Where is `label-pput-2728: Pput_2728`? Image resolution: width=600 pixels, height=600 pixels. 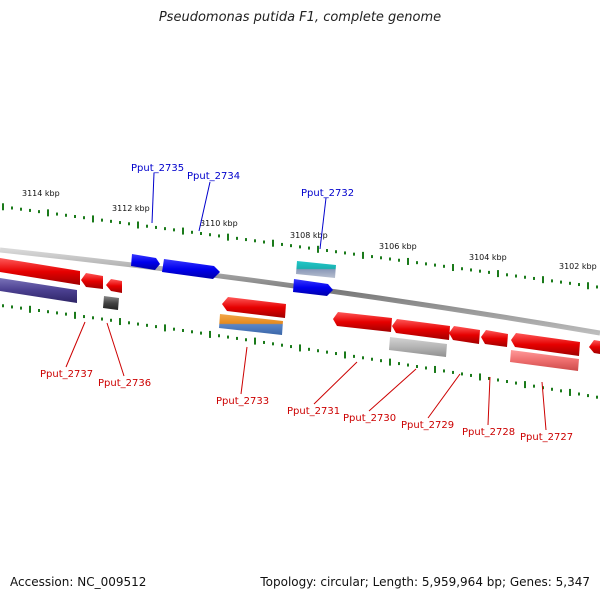 label-pput-2728: Pput_2728 is located at coordinates (488, 432).